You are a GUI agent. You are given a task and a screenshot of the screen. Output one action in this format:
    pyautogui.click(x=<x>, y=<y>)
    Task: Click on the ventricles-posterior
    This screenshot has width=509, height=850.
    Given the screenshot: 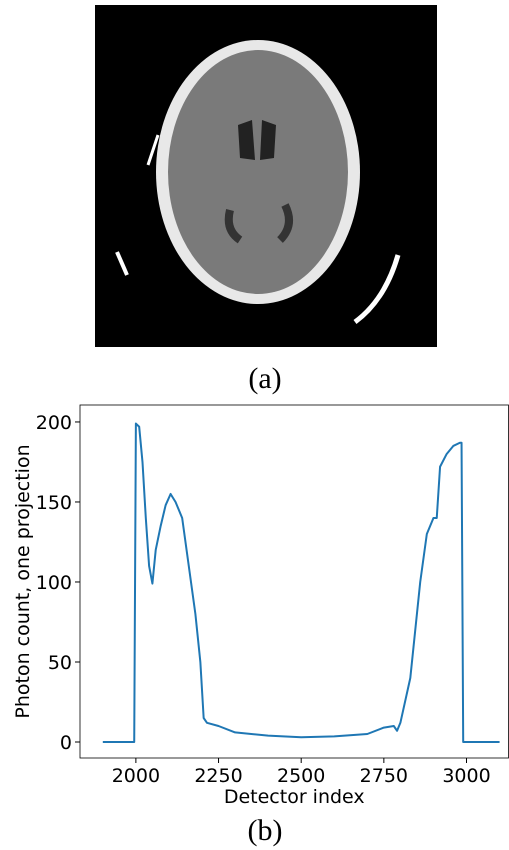 What is the action you would take?
    pyautogui.click(x=258, y=223)
    